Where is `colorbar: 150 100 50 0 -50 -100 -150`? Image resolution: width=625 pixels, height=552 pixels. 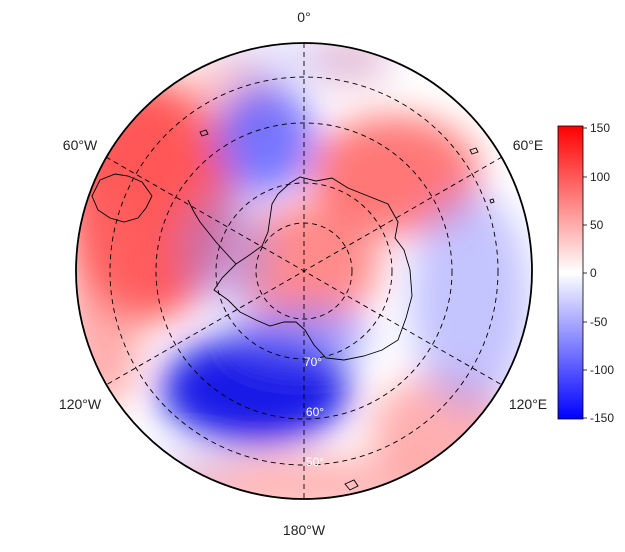 colorbar: 150 100 50 0 -50 -100 -150 is located at coordinates (585, 273).